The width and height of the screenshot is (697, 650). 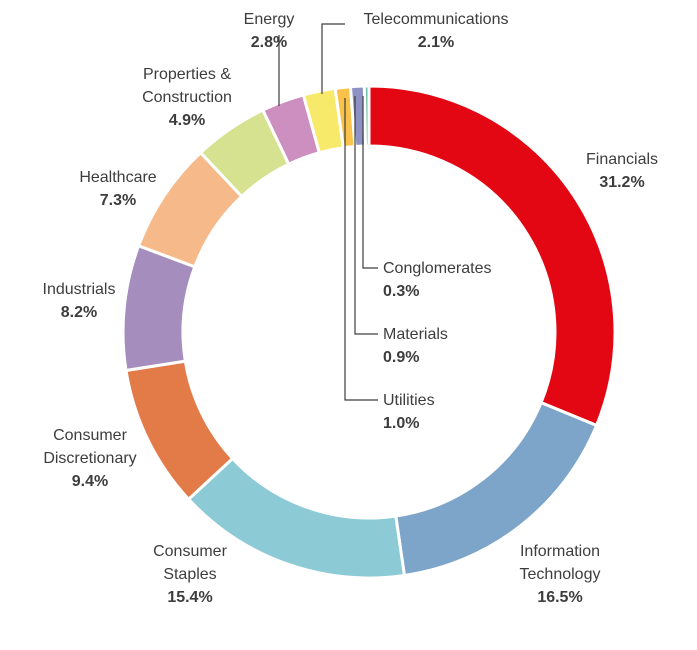 I want to click on label-utilities: Utilities 1.0%, so click(x=409, y=412).